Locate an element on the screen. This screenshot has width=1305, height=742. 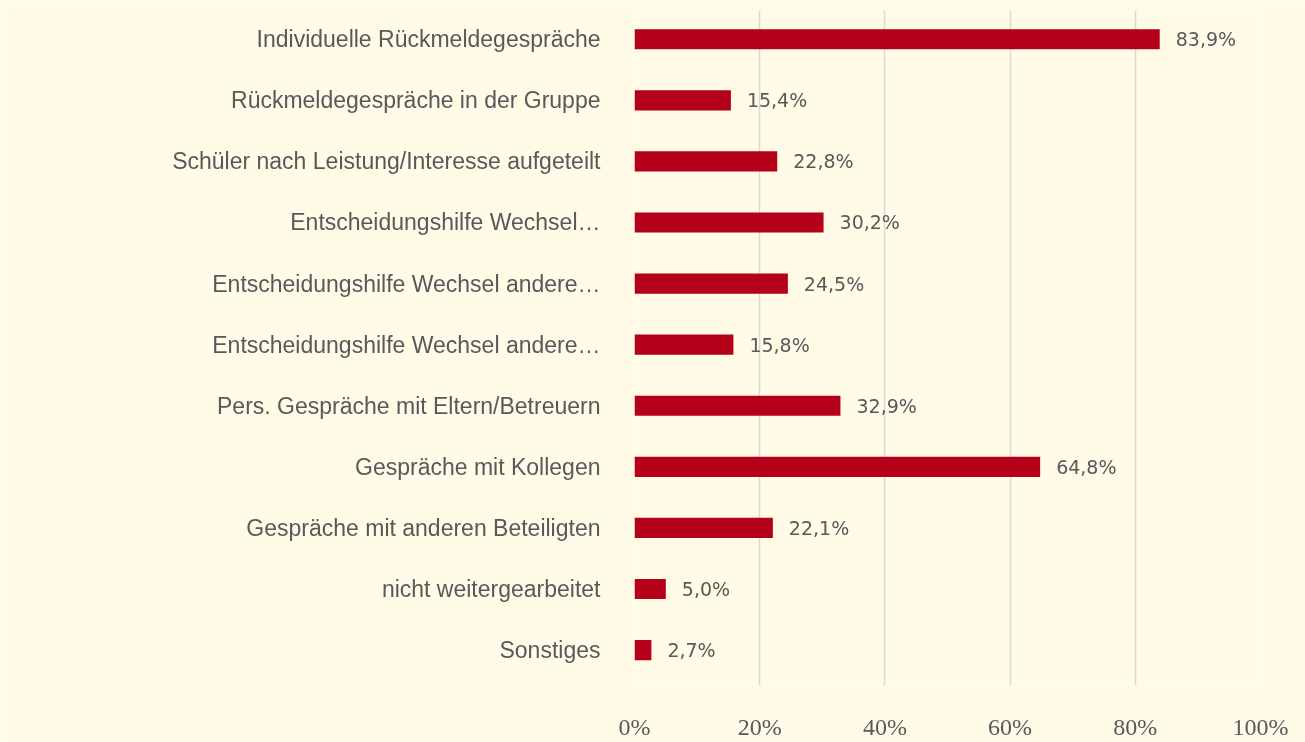
y-tick-label: Rückmeldegespräche in der Gruppe is located at coordinates (416, 100).